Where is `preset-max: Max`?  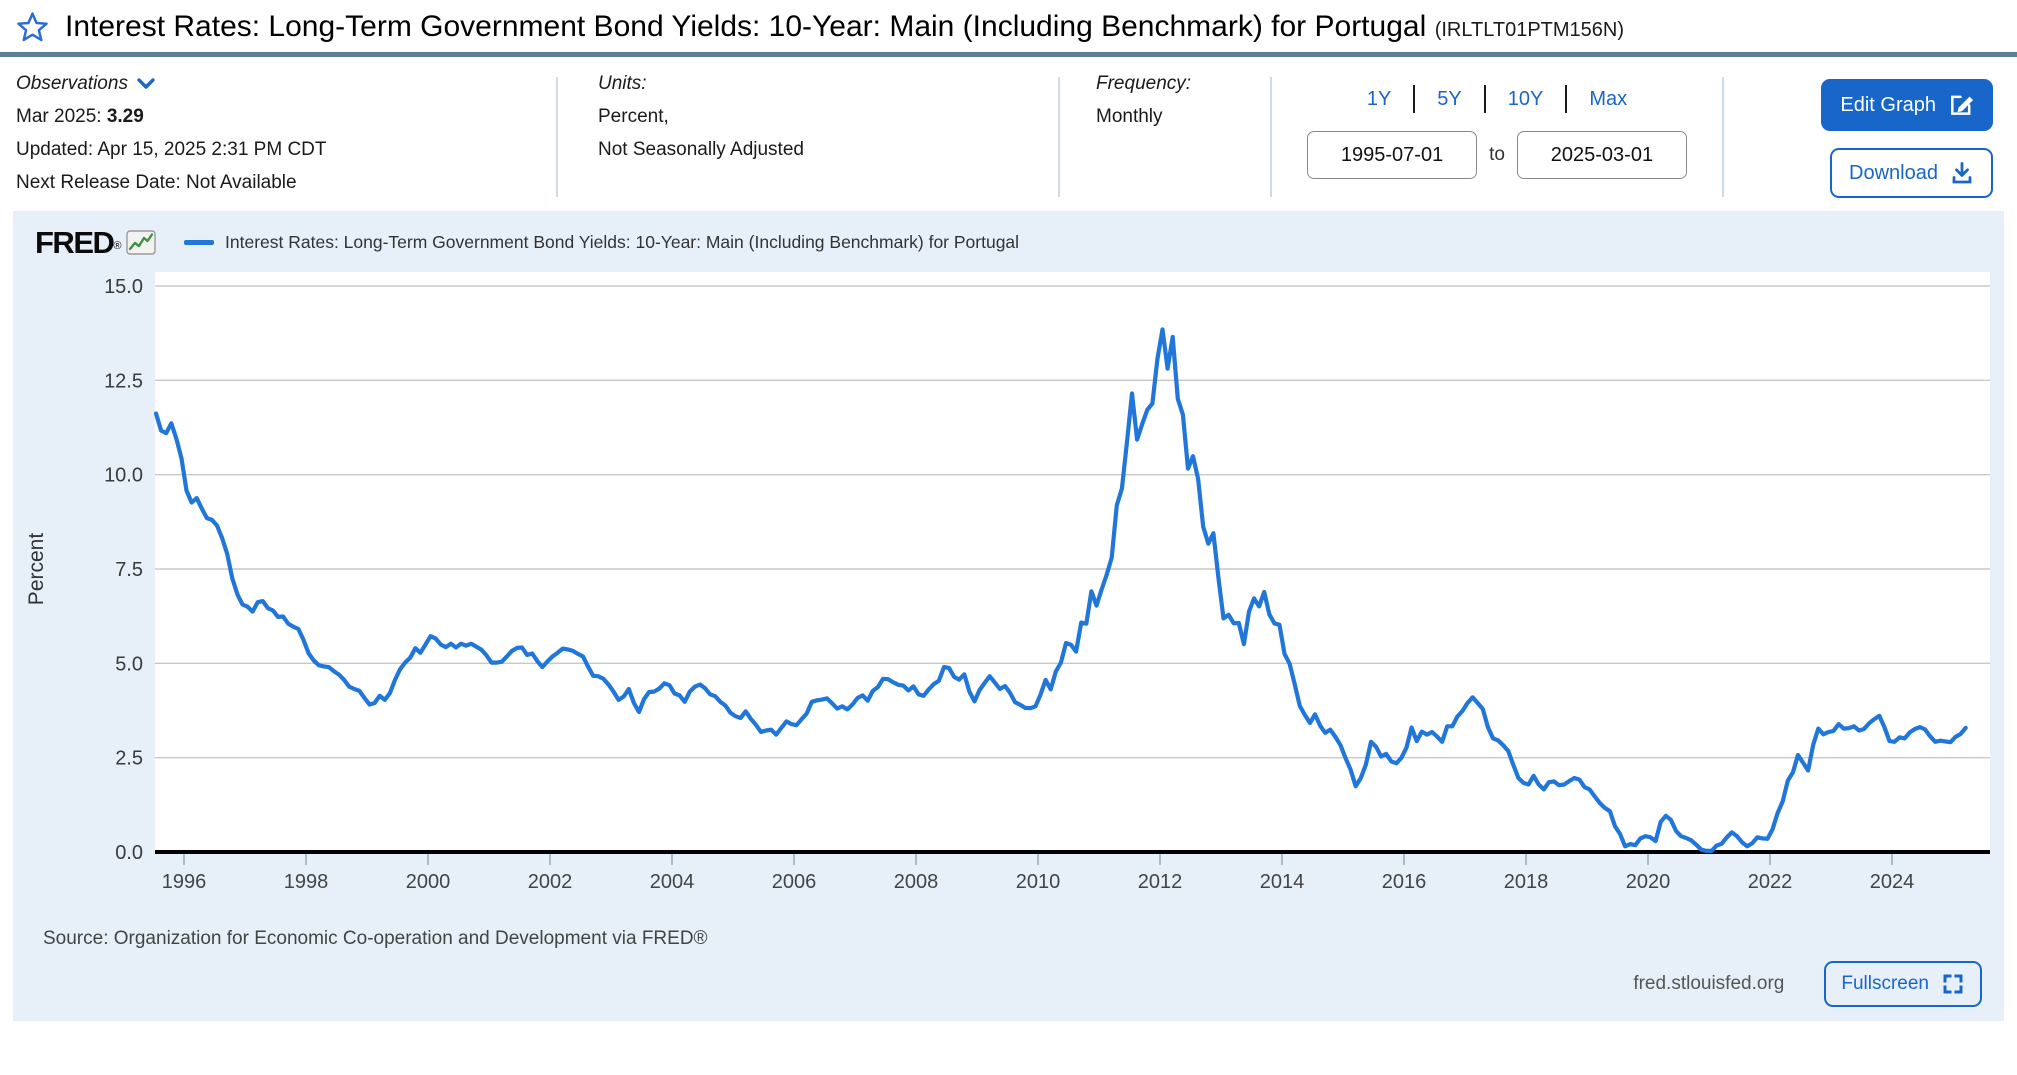 preset-max: Max is located at coordinates (1608, 98).